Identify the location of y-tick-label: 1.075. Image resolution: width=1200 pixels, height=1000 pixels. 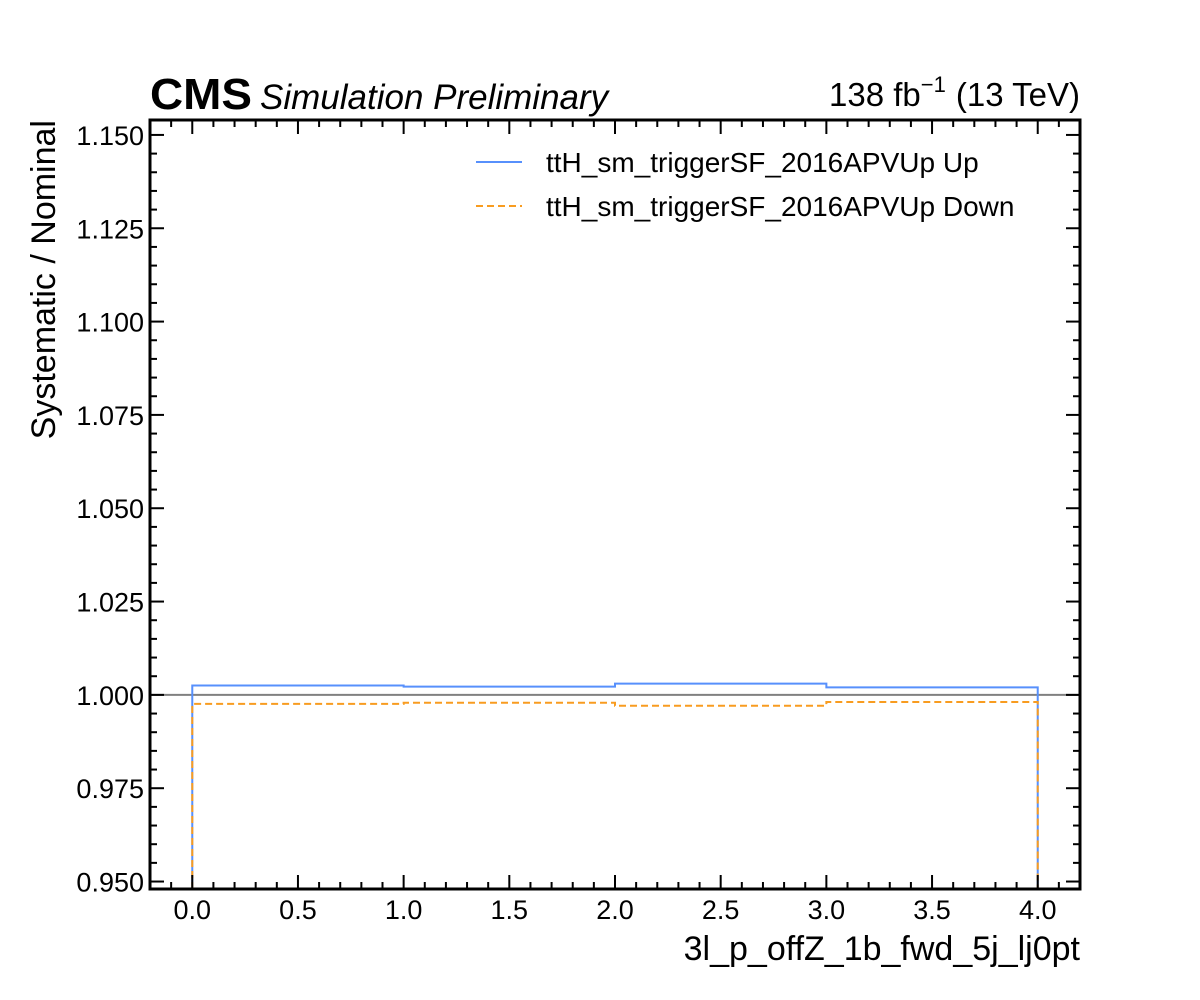
(110, 416).